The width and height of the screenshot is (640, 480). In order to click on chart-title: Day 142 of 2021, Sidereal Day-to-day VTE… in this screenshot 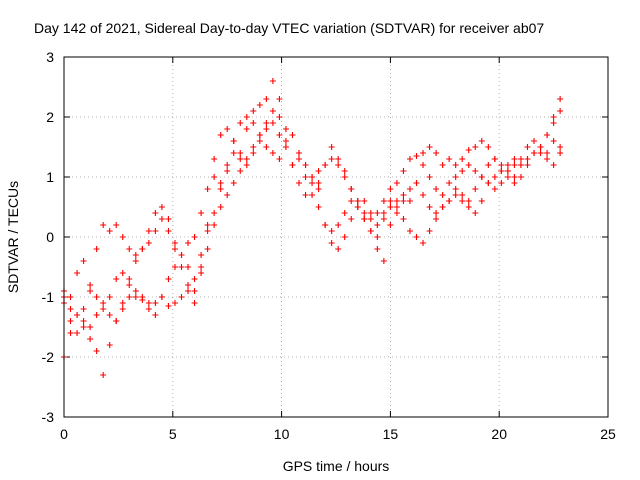, I will do `click(289, 28)`.